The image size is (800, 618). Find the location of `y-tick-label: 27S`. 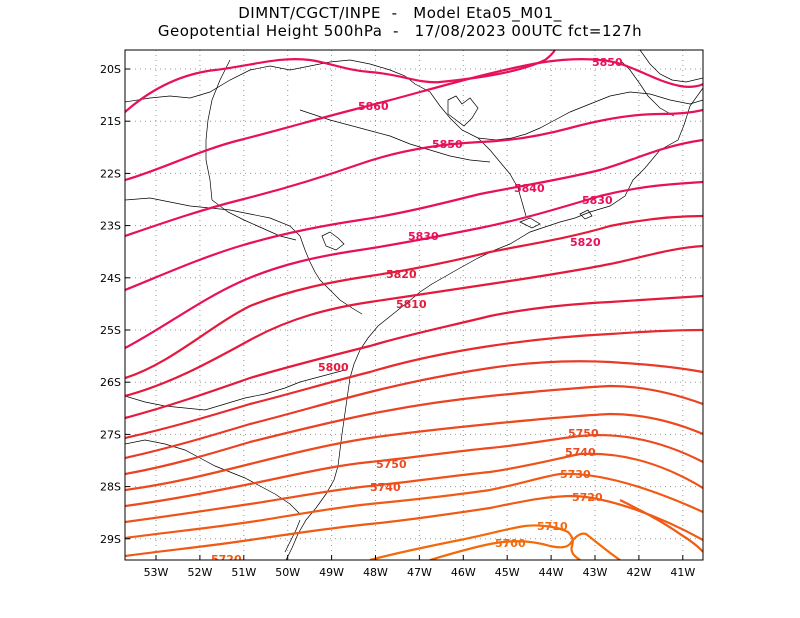

y-tick-label: 27S is located at coordinates (110, 434).